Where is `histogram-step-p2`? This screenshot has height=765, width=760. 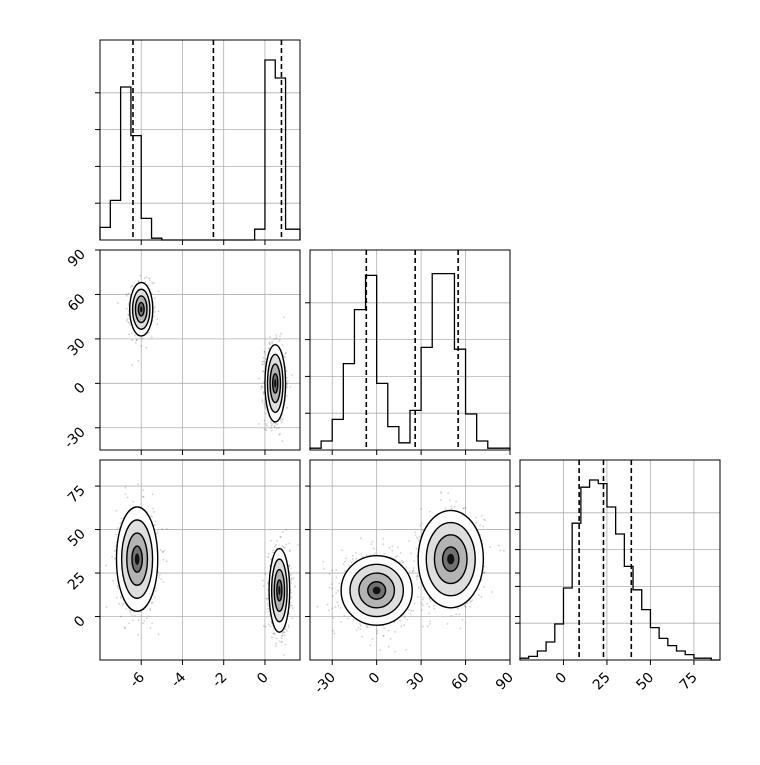 histogram-step-p2 is located at coordinates (620, 570).